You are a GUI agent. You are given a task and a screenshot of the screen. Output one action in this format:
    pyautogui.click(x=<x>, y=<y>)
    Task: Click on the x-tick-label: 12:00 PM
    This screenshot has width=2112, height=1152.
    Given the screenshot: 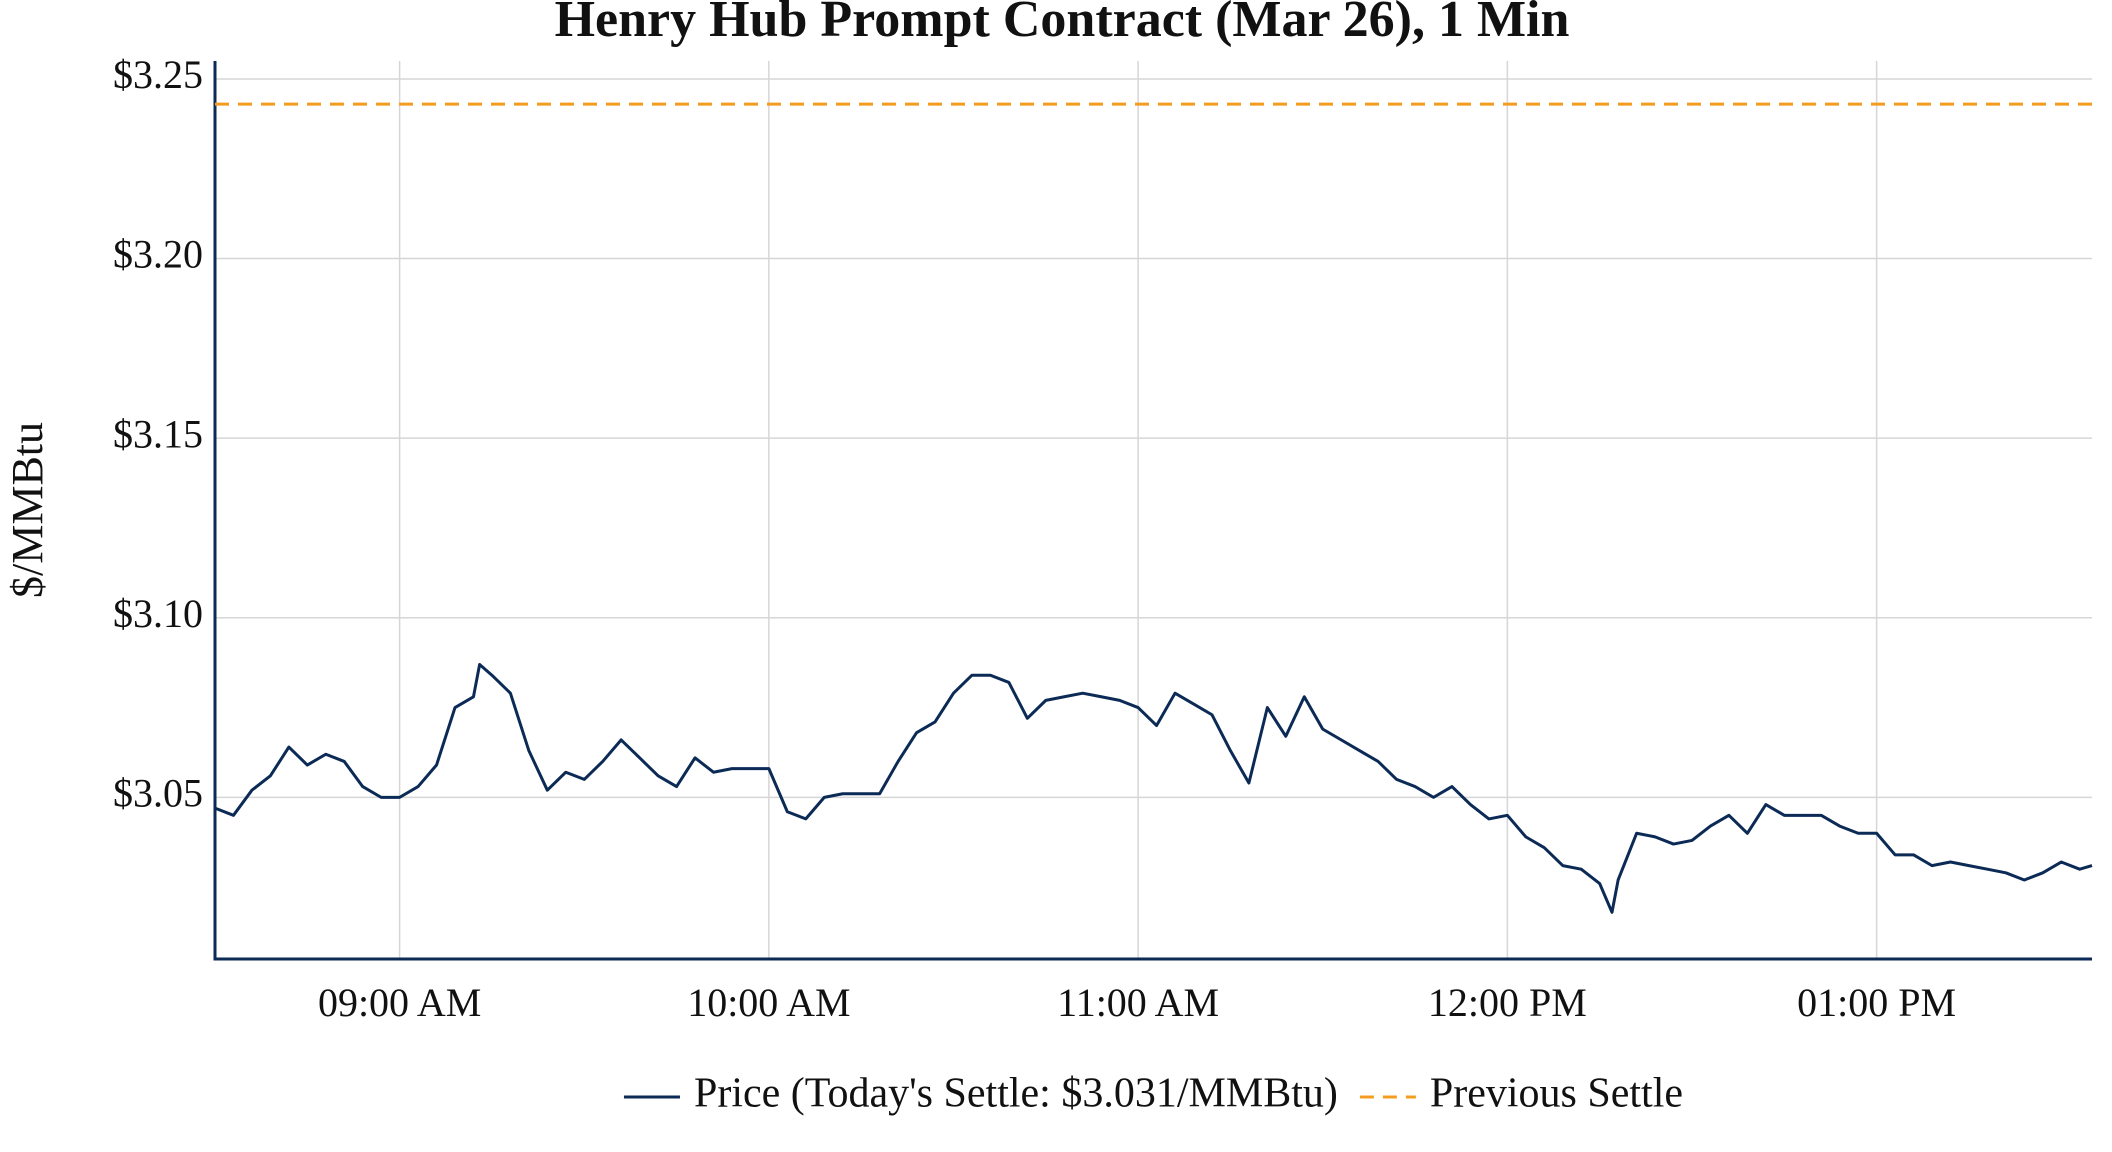 What is the action you would take?
    pyautogui.click(x=1507, y=1002)
    